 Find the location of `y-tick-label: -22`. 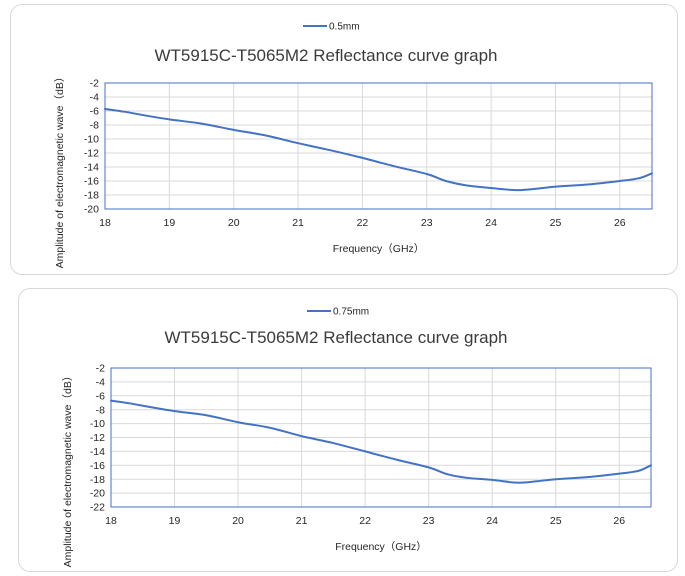

y-tick-label: -22 is located at coordinates (97, 508).